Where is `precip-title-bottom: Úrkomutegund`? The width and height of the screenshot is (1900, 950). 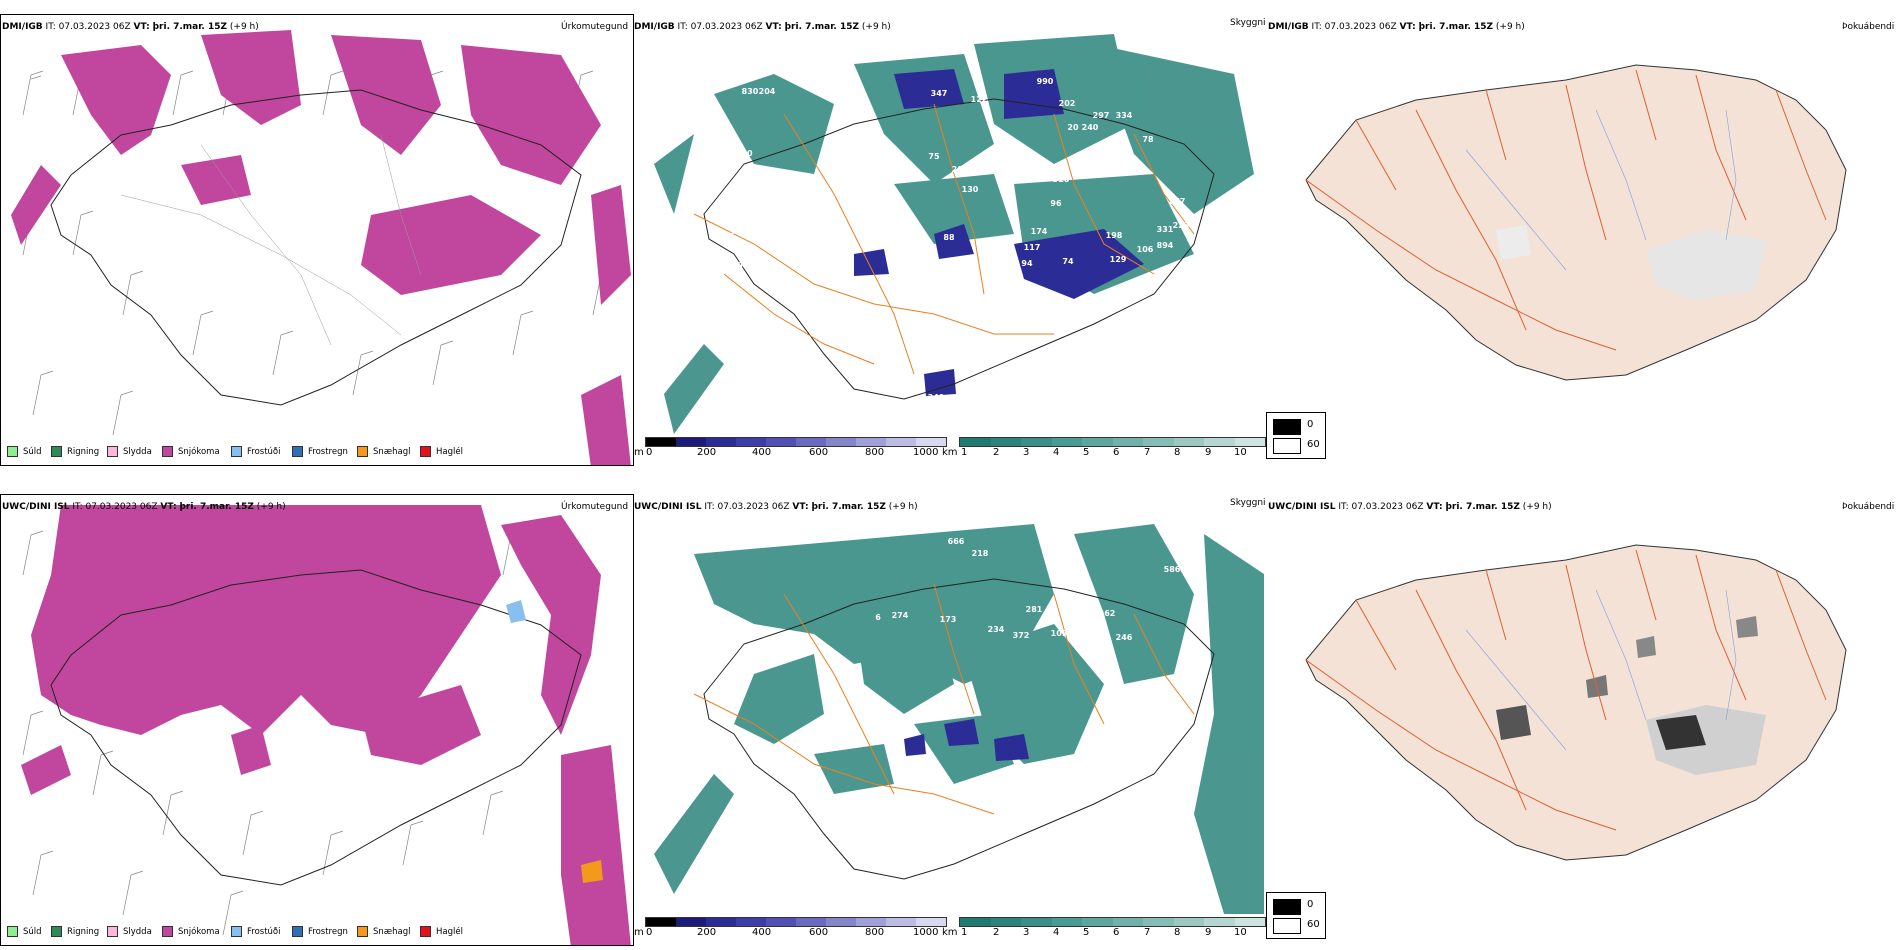
precip-title-bottom: Úrkomutegund is located at coordinates (595, 507).